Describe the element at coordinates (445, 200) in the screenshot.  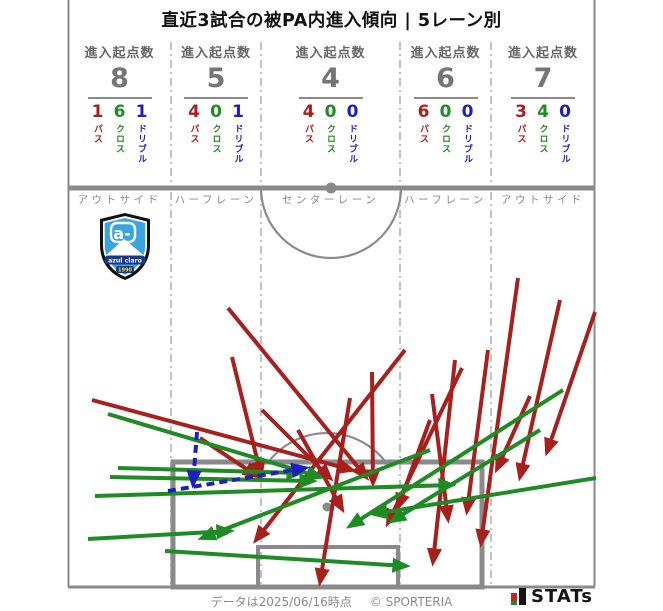
I see `lane-label-halfspace-right: ハーフレーン` at that location.